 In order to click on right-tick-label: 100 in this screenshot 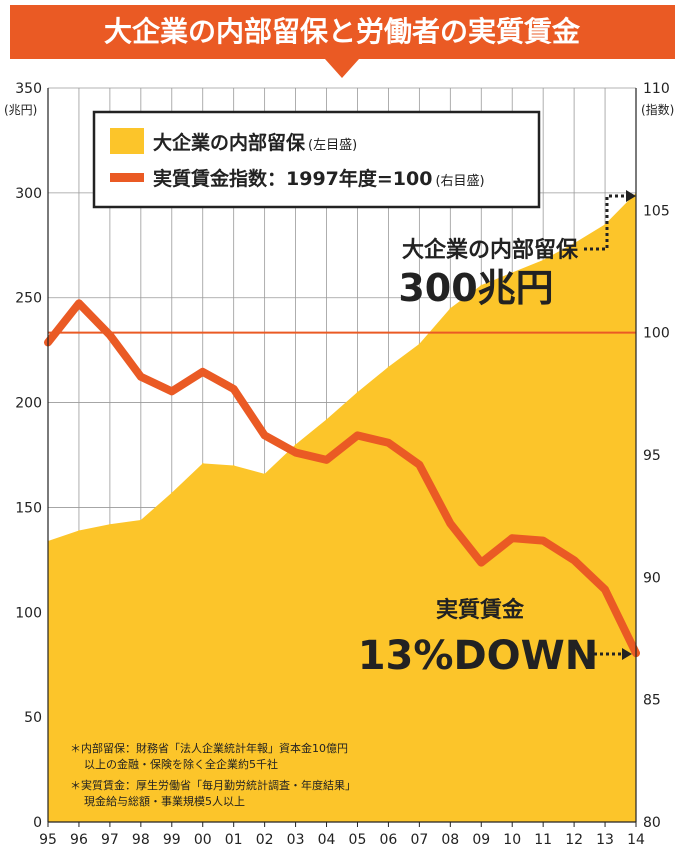, I will do `click(656, 334)`.